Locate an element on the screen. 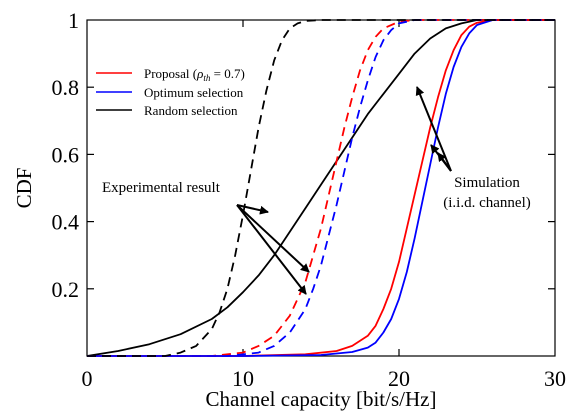 This screenshot has width=578, height=412. x-axis-label: Channel capacity [bit/s/Hz] is located at coordinates (321, 399).